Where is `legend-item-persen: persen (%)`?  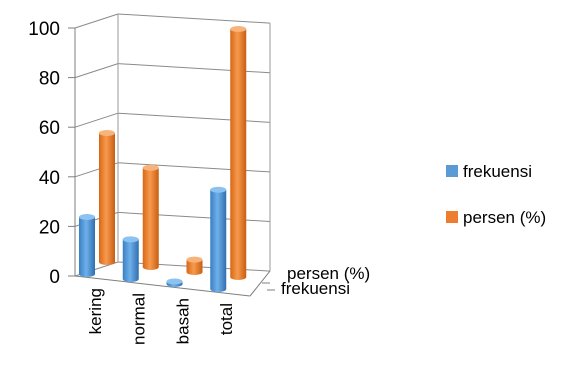
legend-item-persen: persen (%) is located at coordinates (496, 217).